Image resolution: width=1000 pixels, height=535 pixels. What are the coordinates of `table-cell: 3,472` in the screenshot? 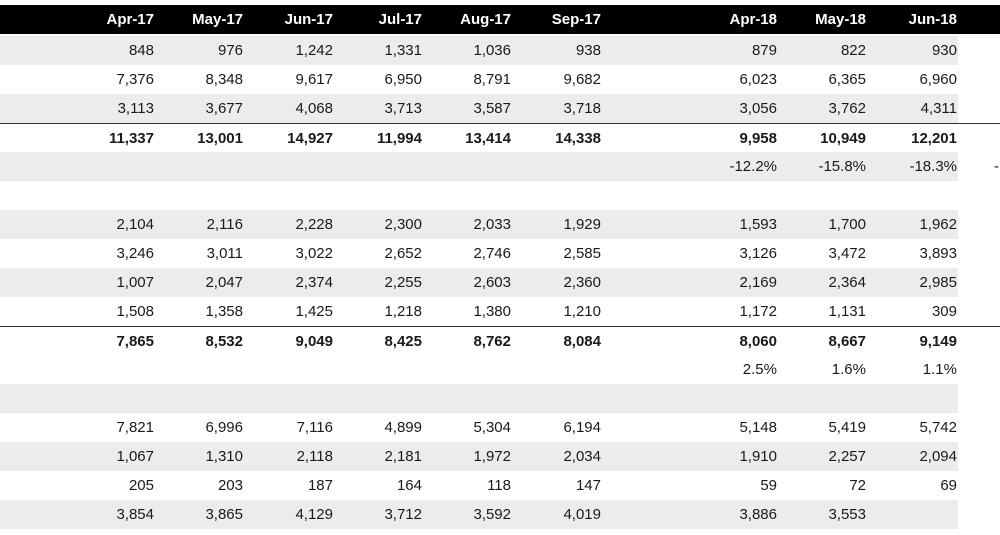 It's located at (847, 253).